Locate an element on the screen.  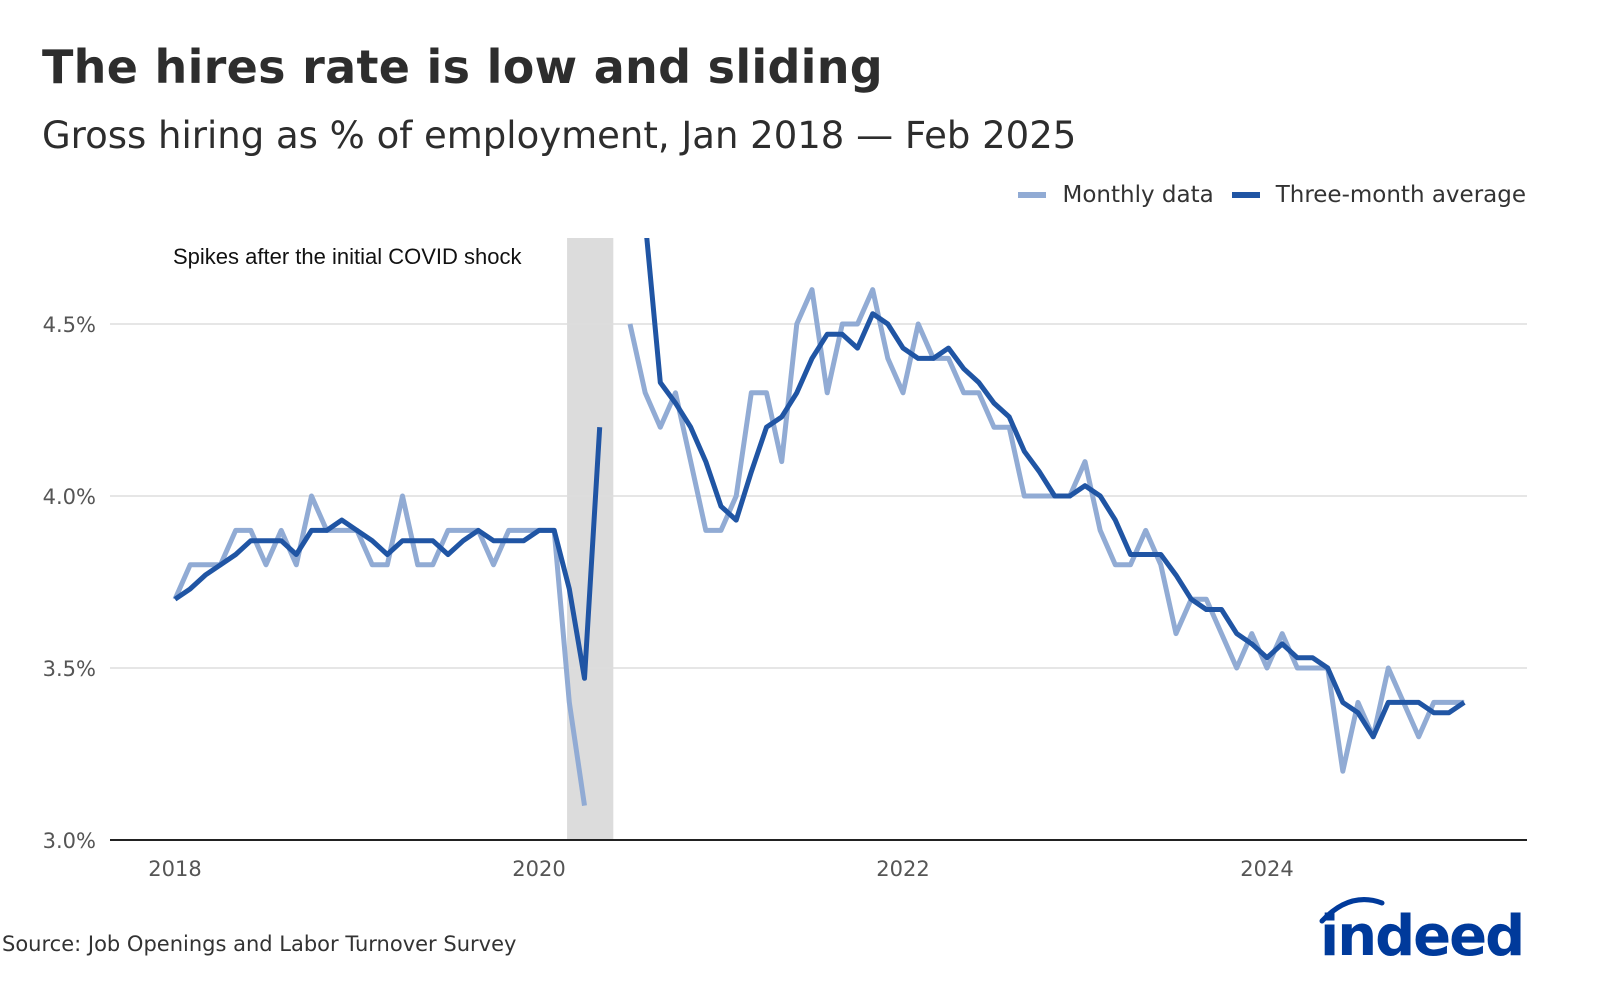
x-tick-label: 2024 is located at coordinates (1266, 869).